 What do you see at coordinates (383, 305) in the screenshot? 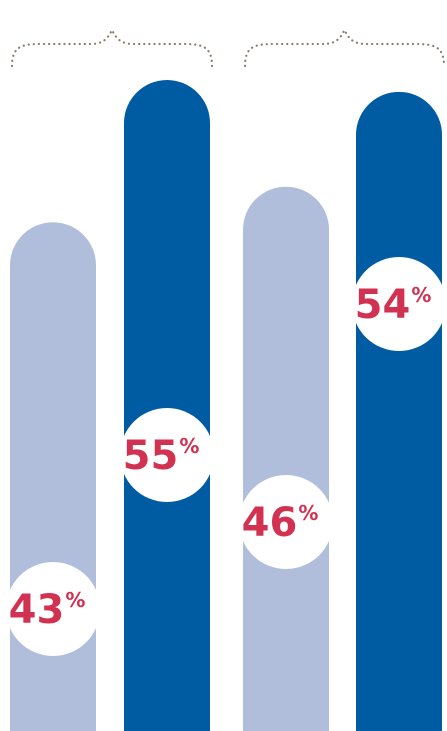
I see `value-number-4: 54` at bounding box center [383, 305].